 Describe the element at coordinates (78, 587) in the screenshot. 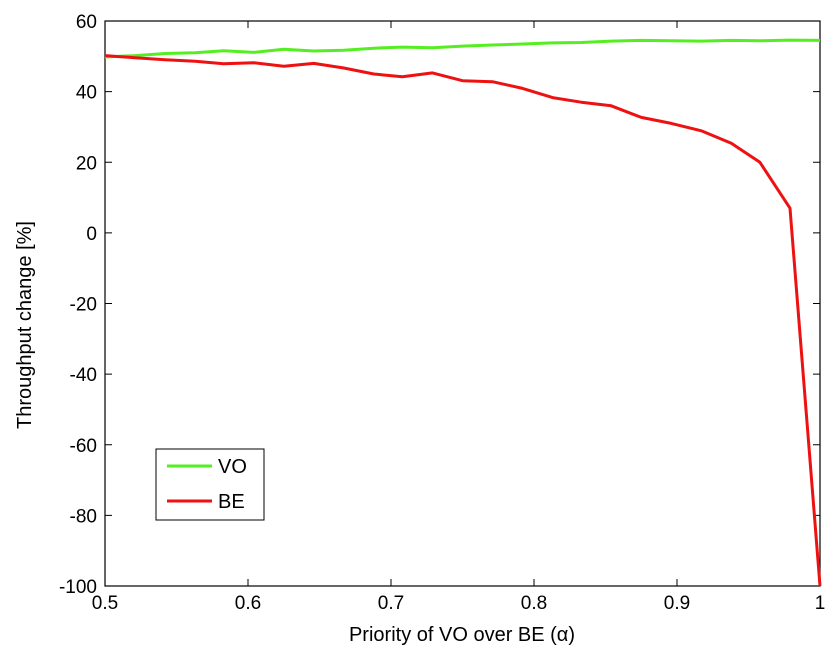

I see `y-tick-label: -100` at that location.